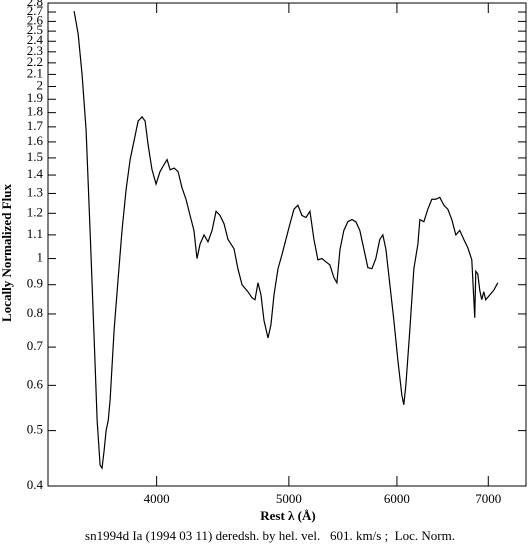  Describe the element at coordinates (35, 173) in the screenshot. I see `y-tick-label: 1.4` at that location.